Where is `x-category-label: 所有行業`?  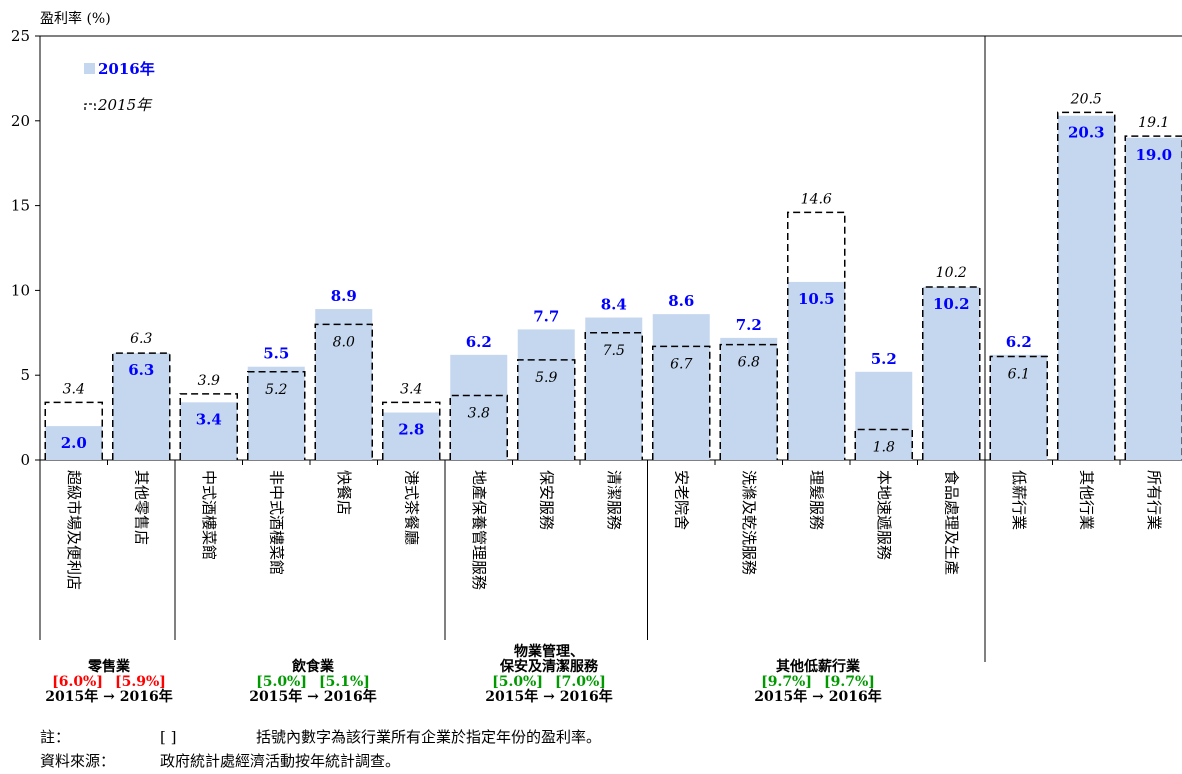 x-category-label: 所有行業 is located at coordinates (1154, 500).